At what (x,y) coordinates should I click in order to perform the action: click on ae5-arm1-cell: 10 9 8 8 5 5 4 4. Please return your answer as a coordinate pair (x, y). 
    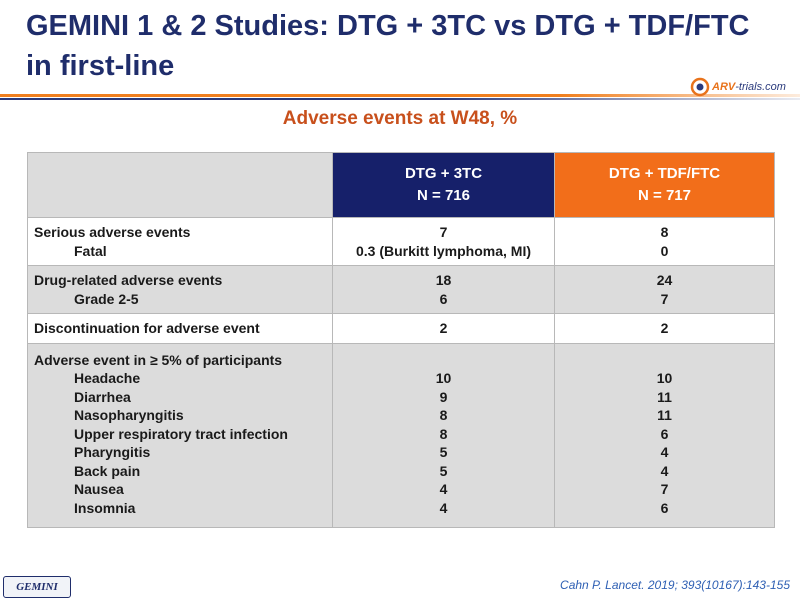
    Looking at the image, I should click on (443, 435).